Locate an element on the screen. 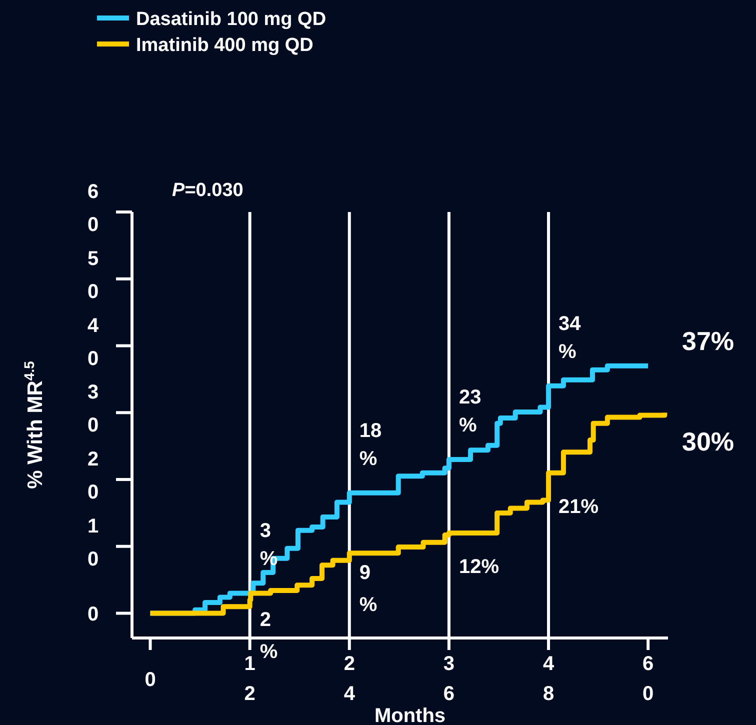 The image size is (756, 725). data-label: 18% is located at coordinates (370, 445).